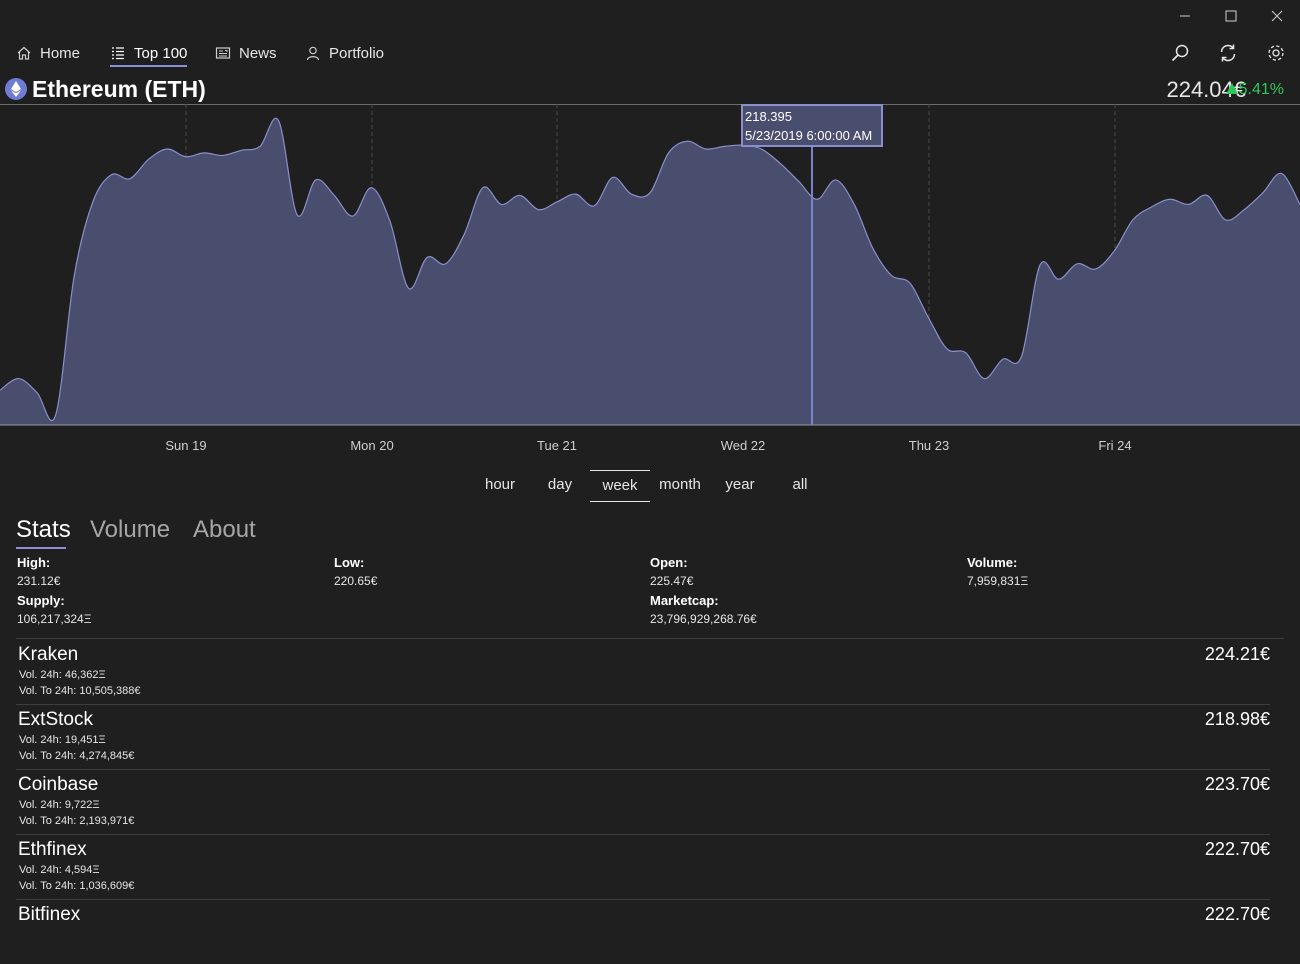  I want to click on marketcap-value: 23,796,929,268.76€, so click(703, 619).